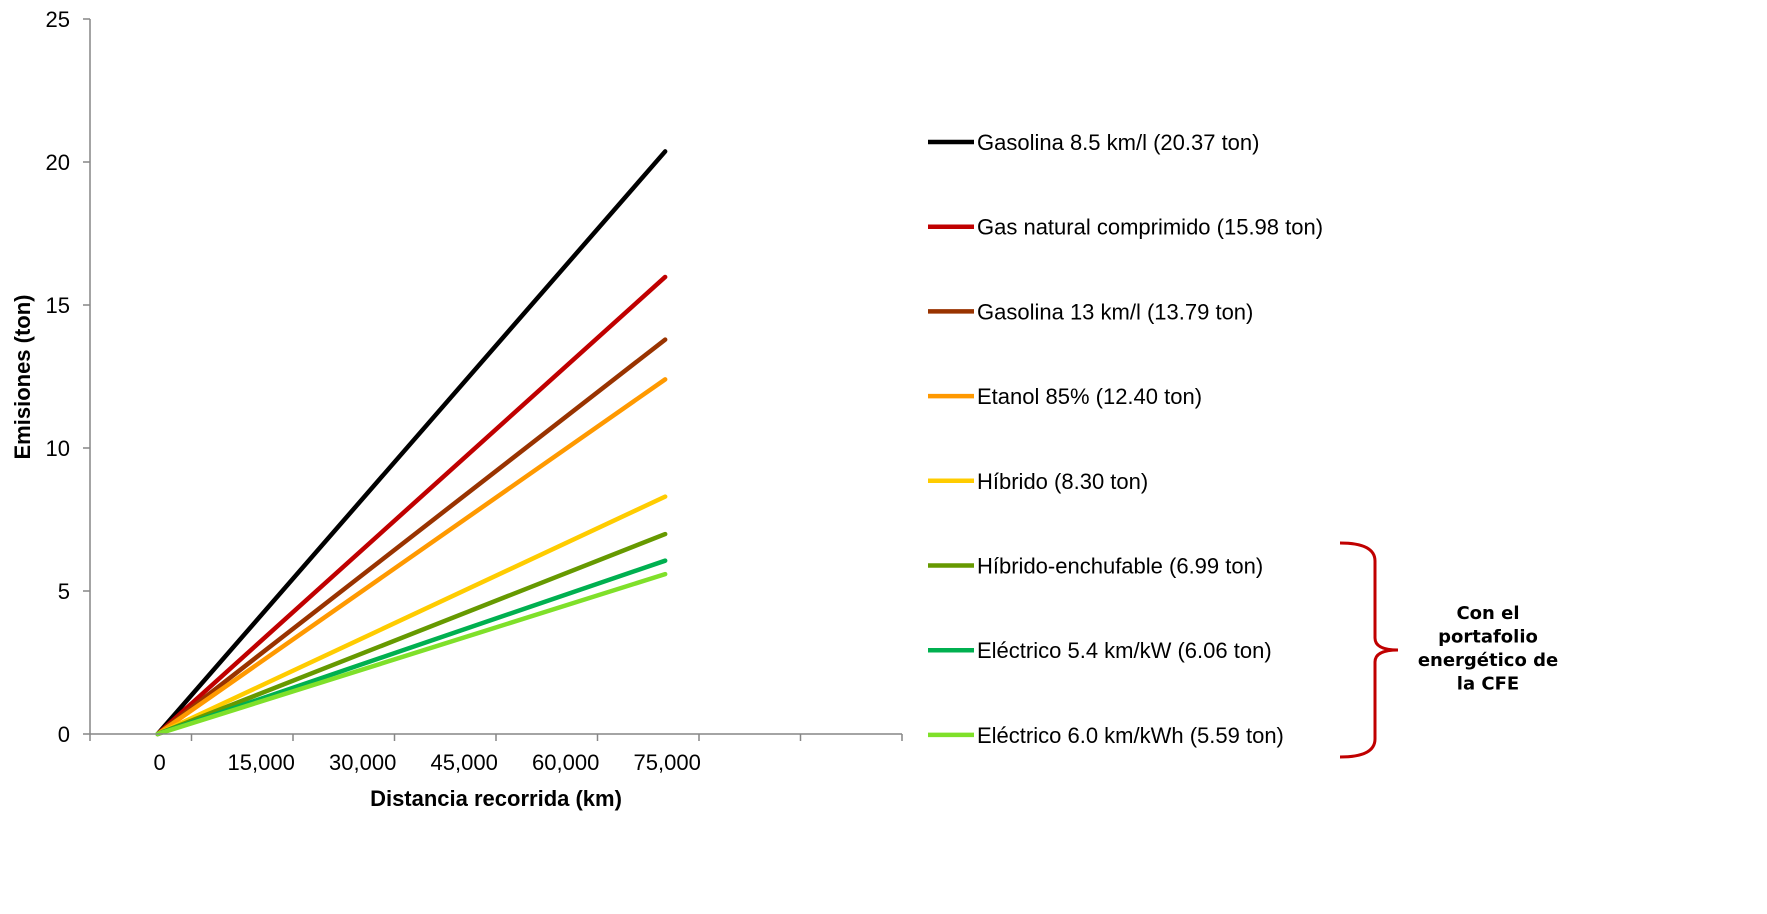  Describe the element at coordinates (58, 305) in the screenshot. I see `y-tick-label: 15` at that location.